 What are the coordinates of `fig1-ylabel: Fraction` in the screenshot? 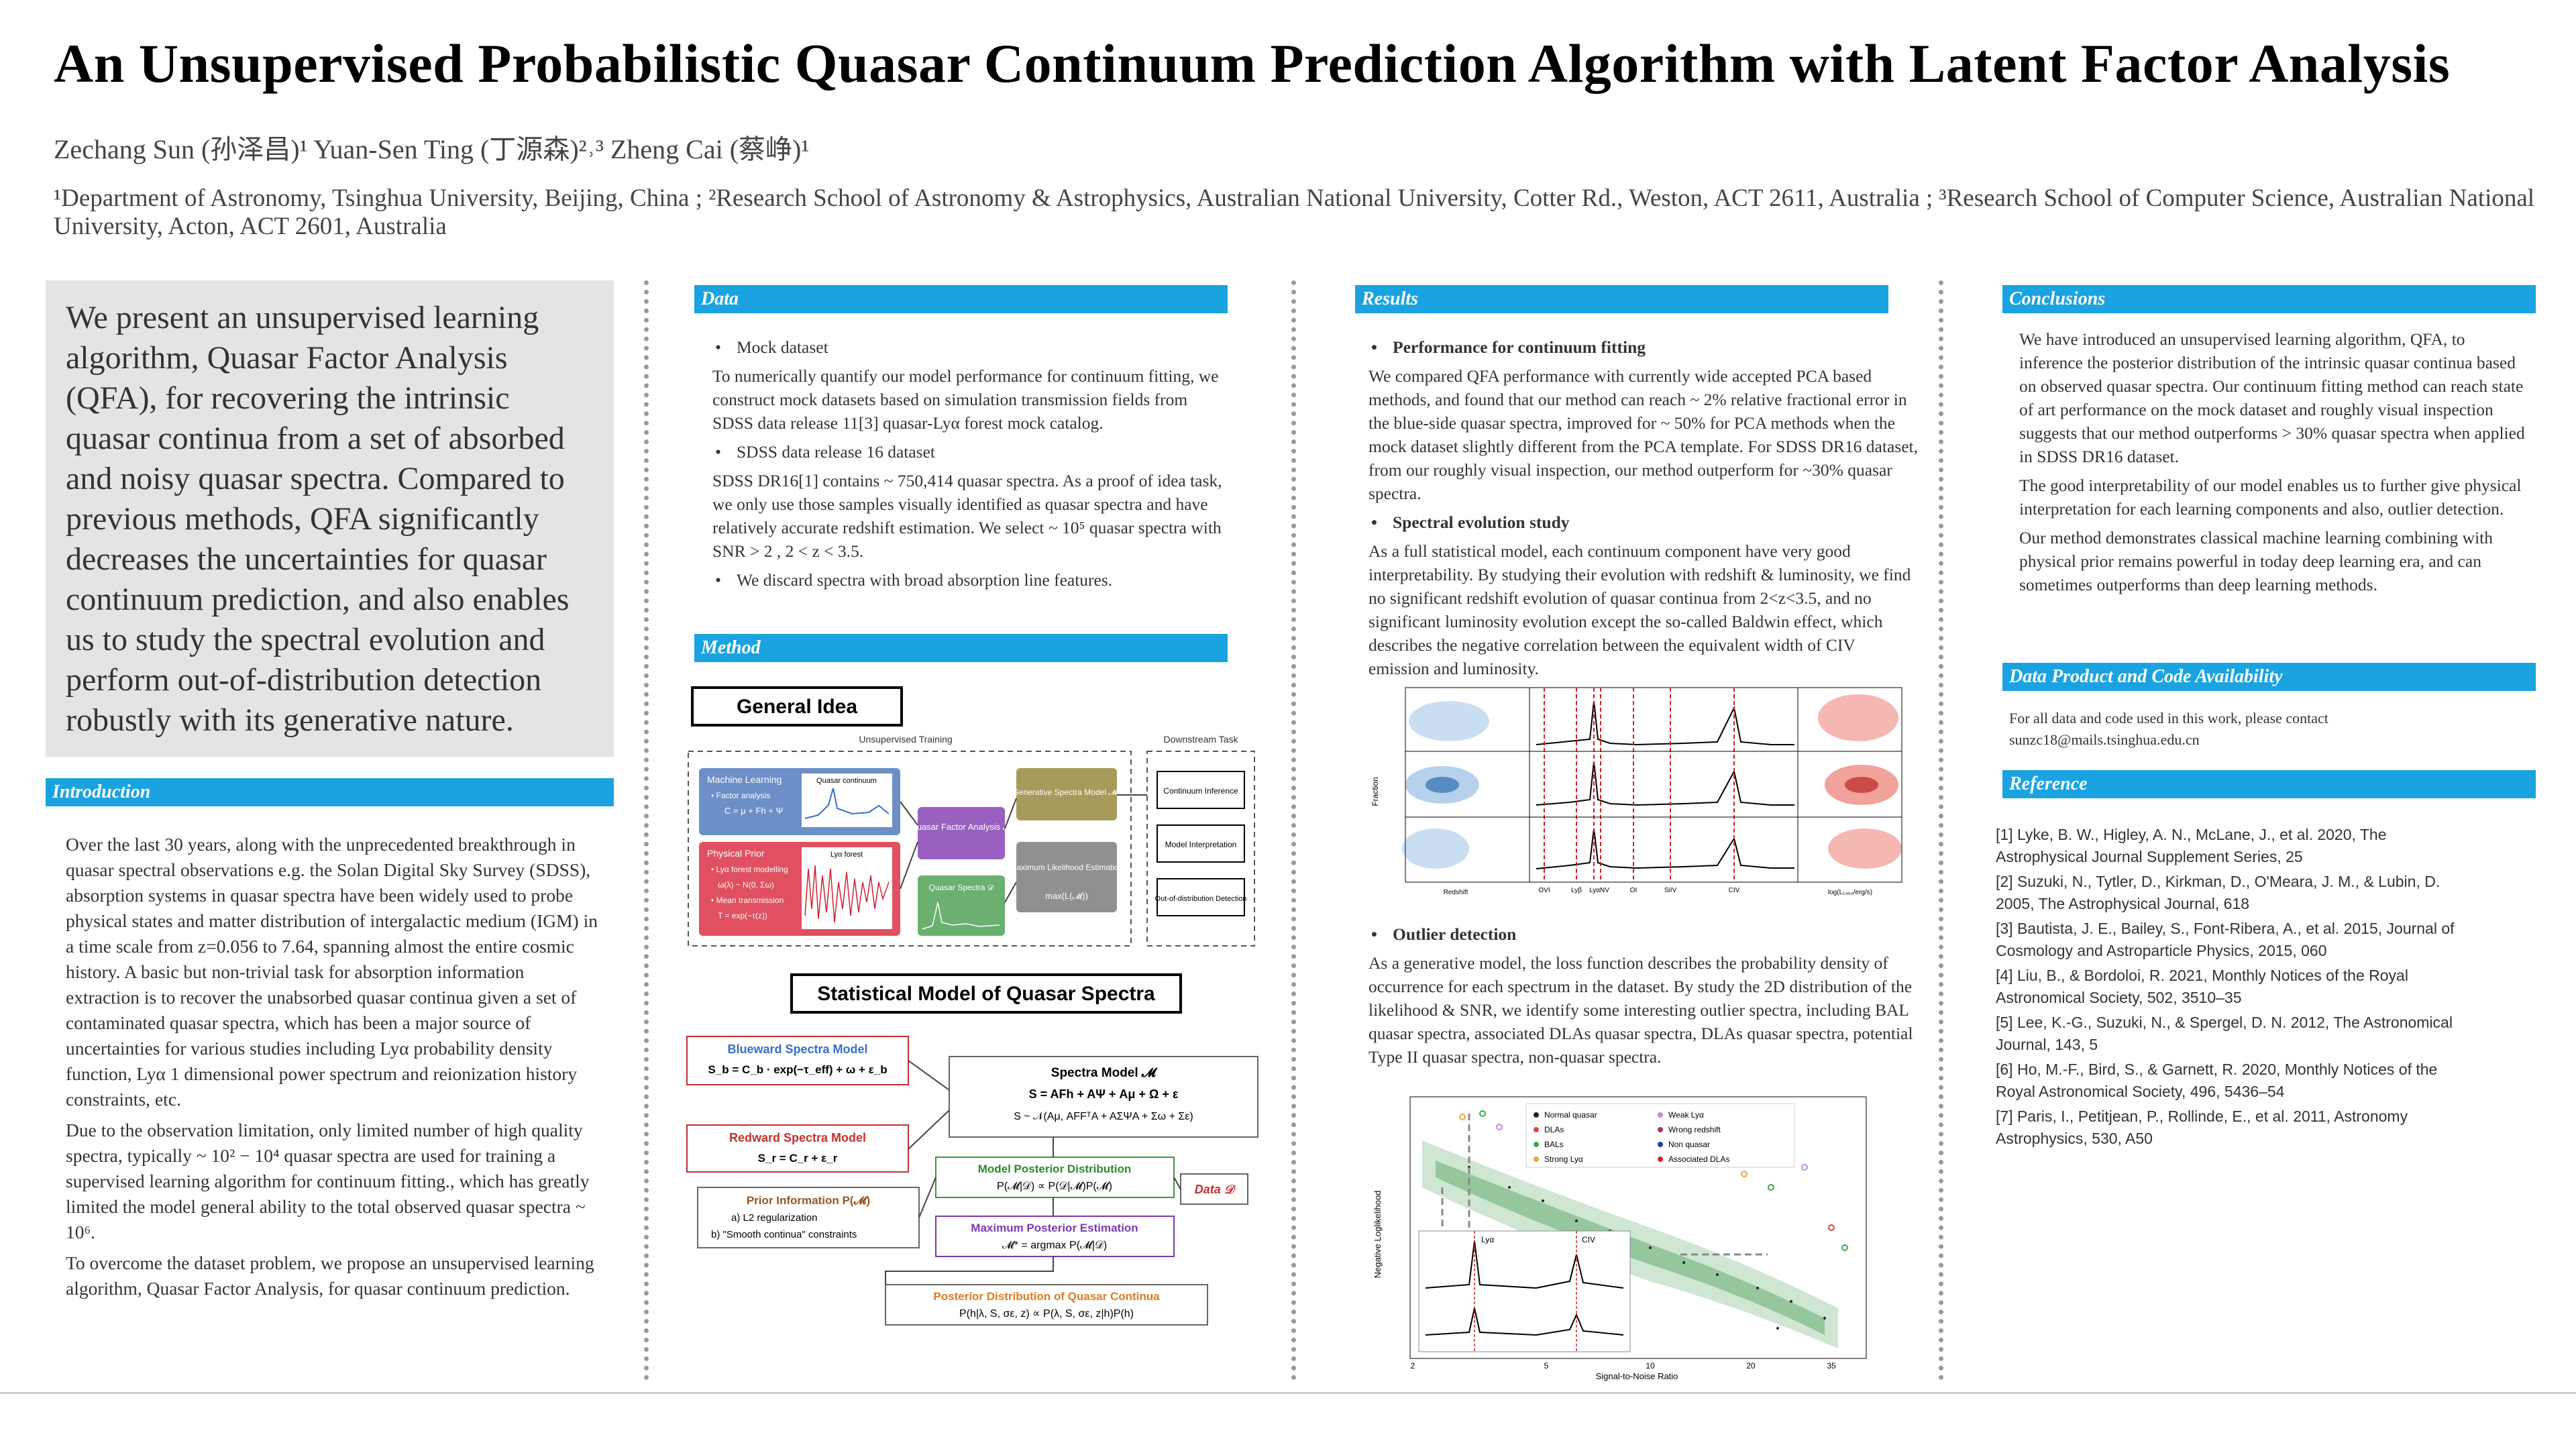 It's located at (1375, 791).